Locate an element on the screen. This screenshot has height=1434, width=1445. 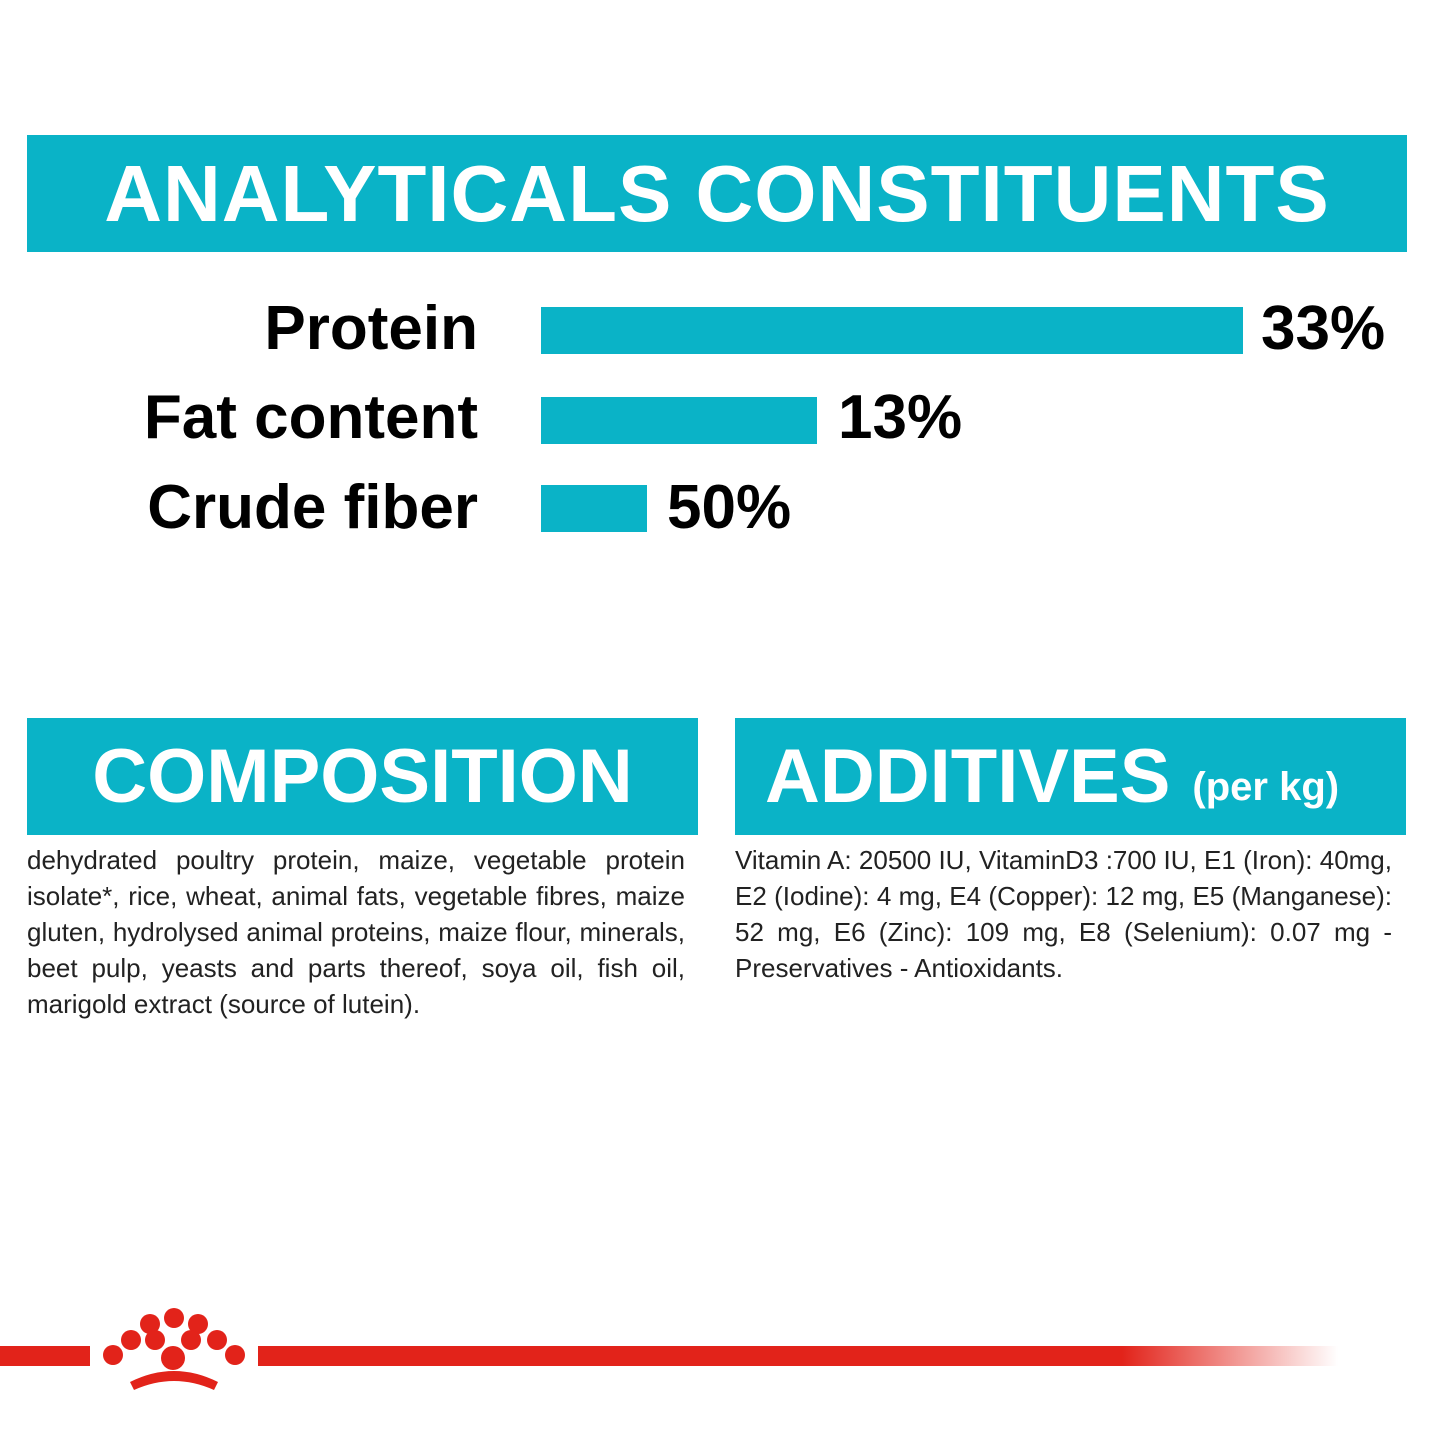
composition-band: COMPOSITION is located at coordinates (362, 776).